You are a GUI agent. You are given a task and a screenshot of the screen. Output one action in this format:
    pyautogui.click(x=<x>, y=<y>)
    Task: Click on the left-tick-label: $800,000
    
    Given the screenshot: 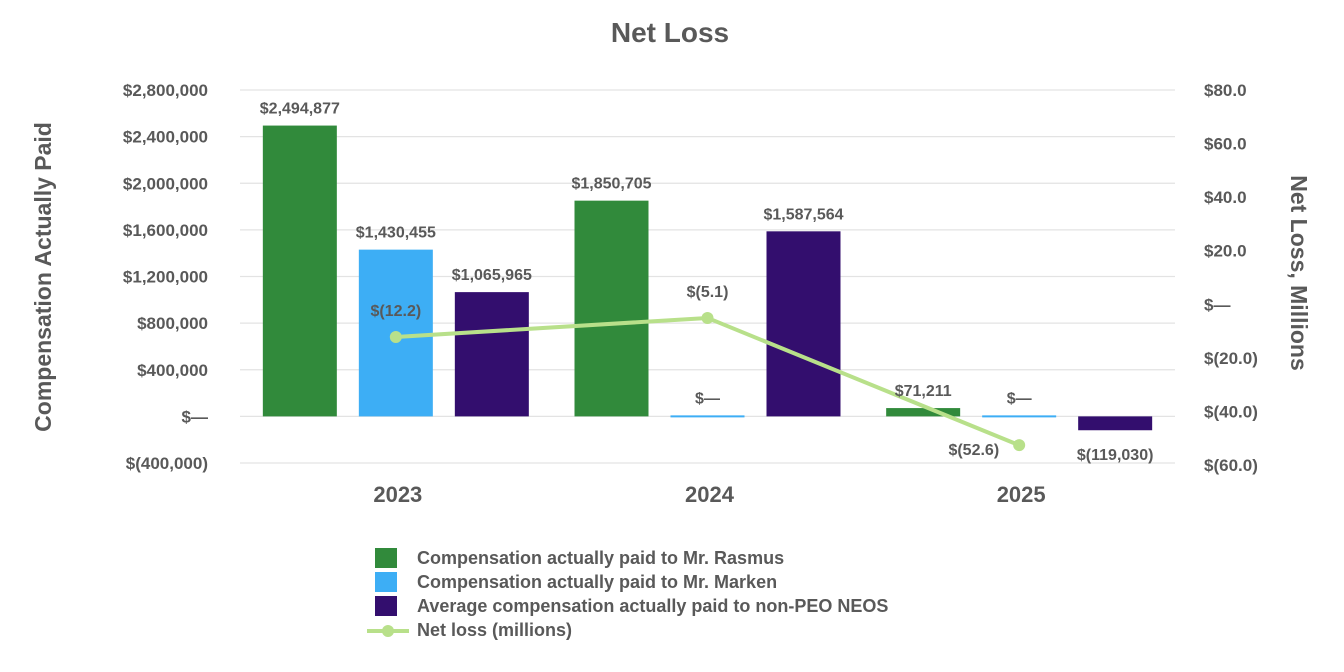 What is the action you would take?
    pyautogui.click(x=172, y=323)
    